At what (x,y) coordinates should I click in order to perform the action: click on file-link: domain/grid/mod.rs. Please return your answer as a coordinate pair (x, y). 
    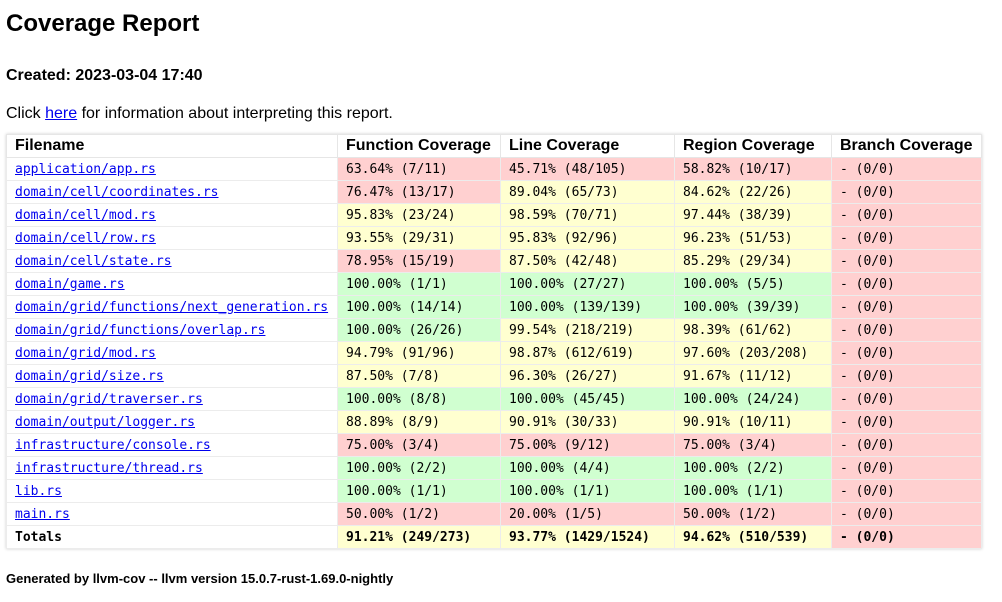
    Looking at the image, I should click on (85, 353).